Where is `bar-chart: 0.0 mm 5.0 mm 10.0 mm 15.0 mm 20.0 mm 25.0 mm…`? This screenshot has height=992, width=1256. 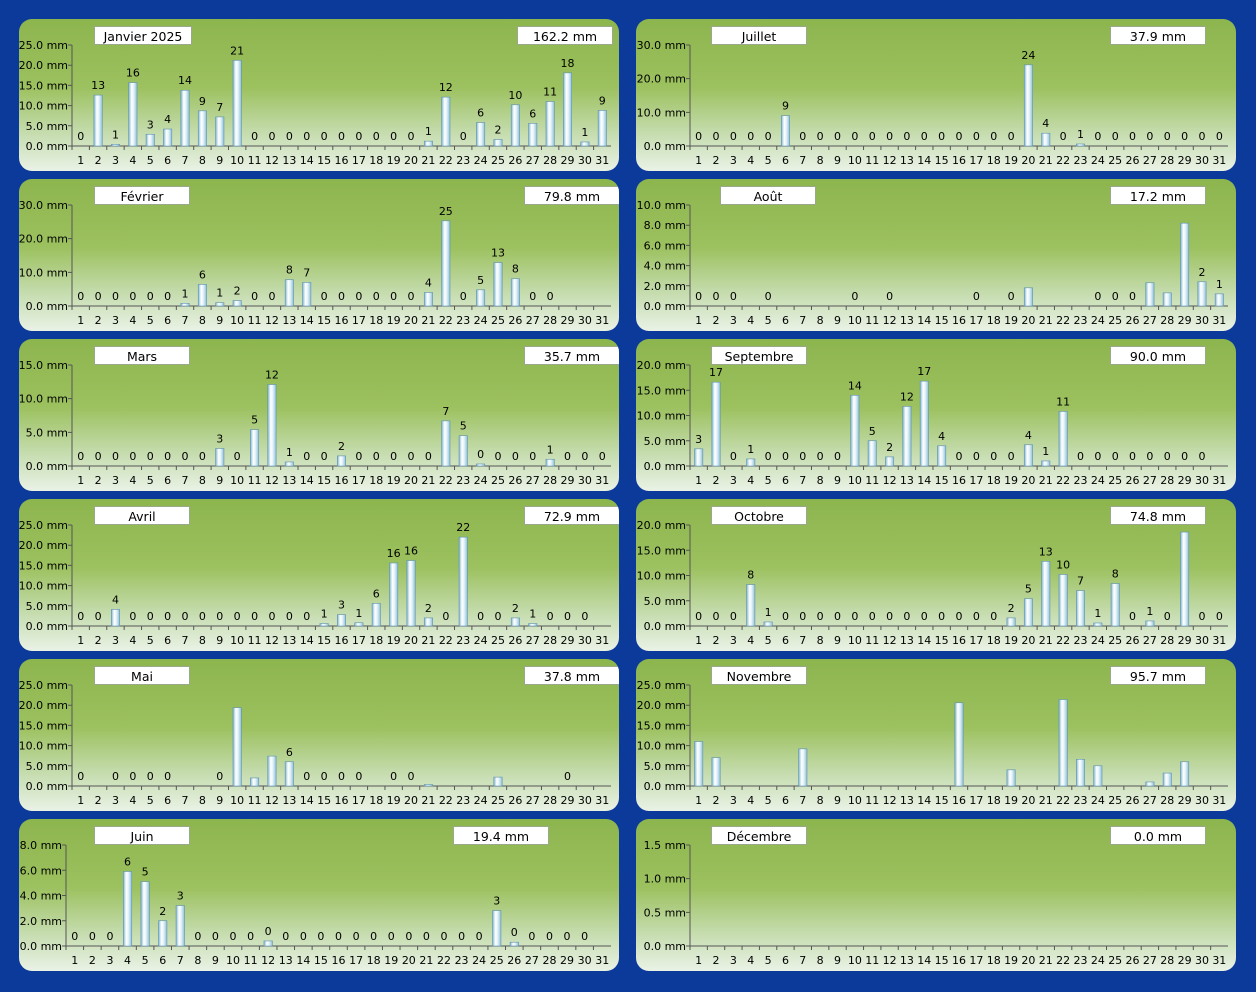
bar-chart: 0.0 mm 5.0 mm 10.0 mm 15.0 mm 20.0 mm 25.0 mm… is located at coordinates (315, 103).